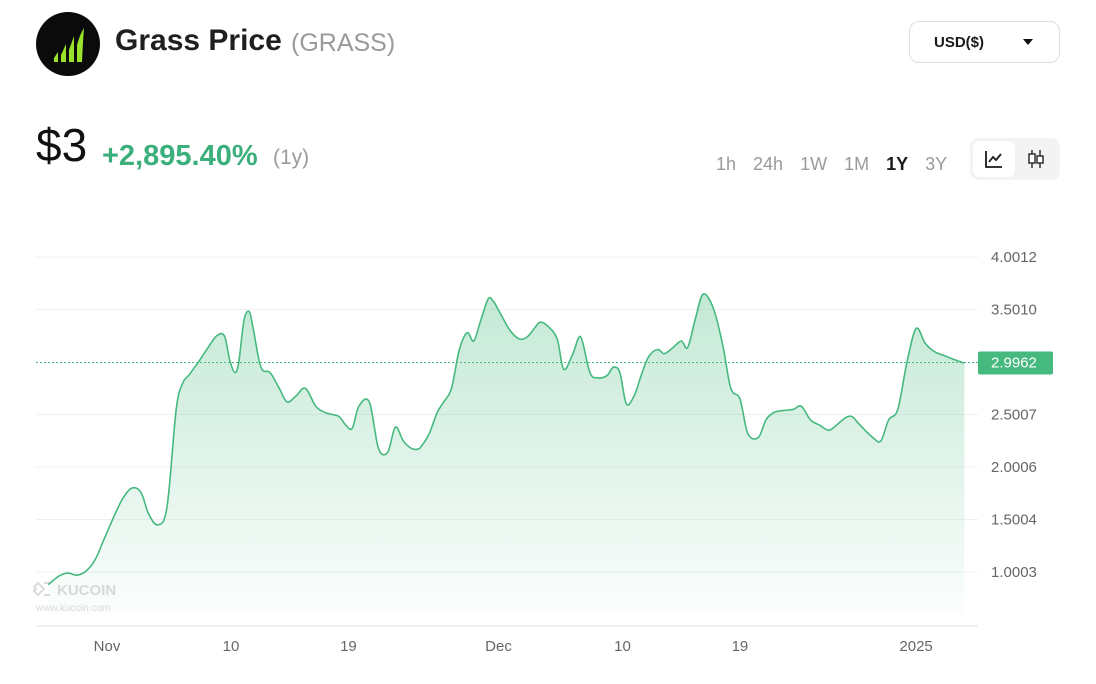 This screenshot has width=1096, height=684. I want to click on y-tick-label: 1.5004, so click(1014, 520).